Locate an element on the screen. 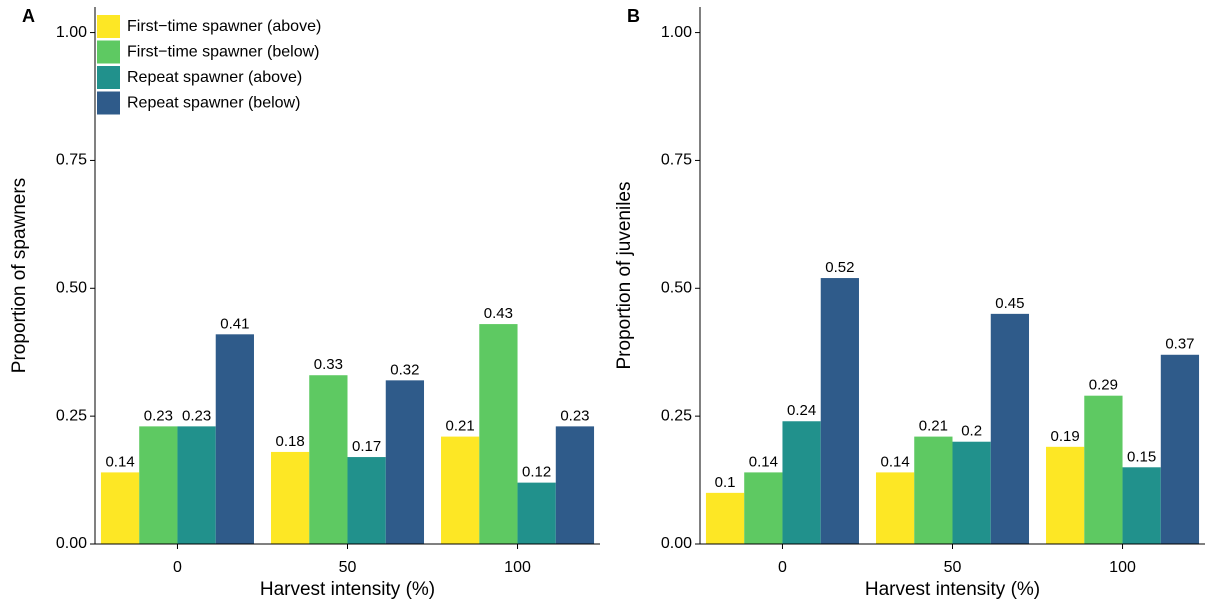 The image size is (1208, 605). value-label: 0.29 is located at coordinates (1103, 385).